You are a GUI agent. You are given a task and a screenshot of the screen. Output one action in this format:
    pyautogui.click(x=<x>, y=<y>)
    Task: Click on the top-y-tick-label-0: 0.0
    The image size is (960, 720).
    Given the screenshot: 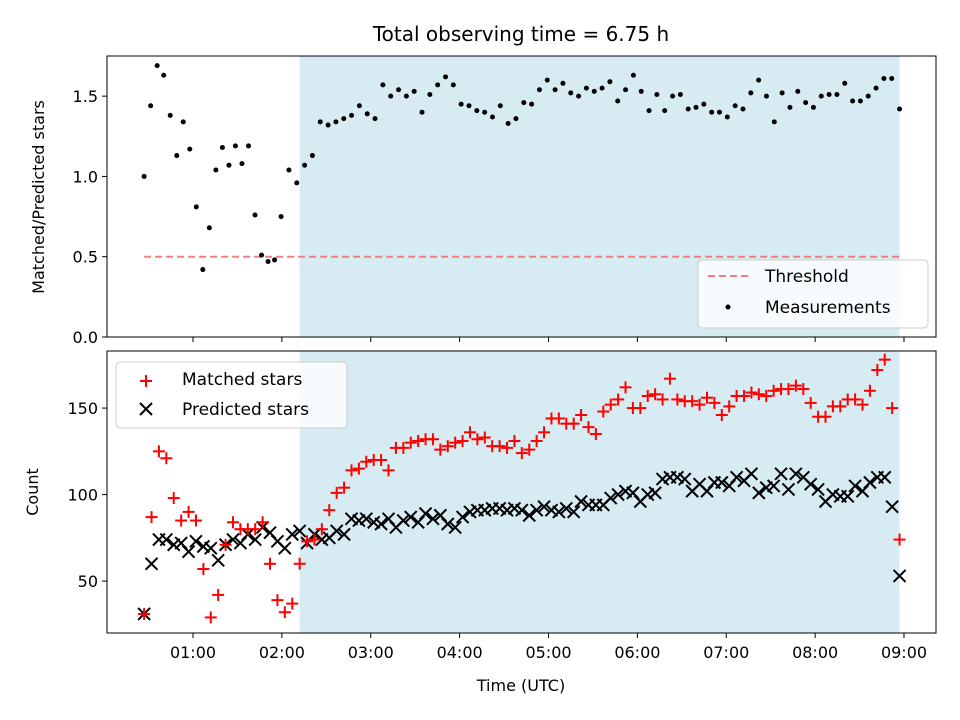 What is the action you would take?
    pyautogui.click(x=85, y=337)
    